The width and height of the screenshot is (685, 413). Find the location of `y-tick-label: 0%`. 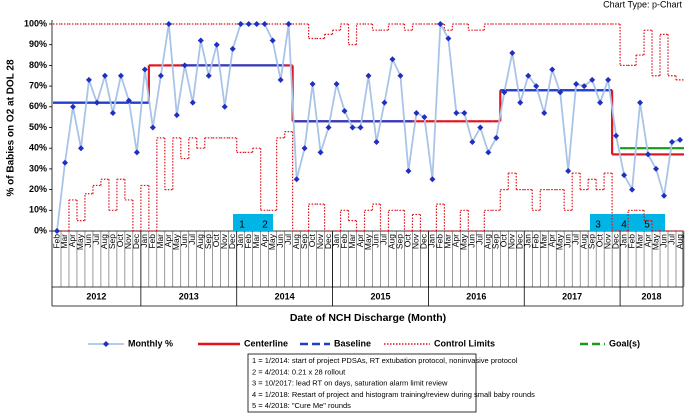

y-tick-label: 0% is located at coordinates (40, 230).